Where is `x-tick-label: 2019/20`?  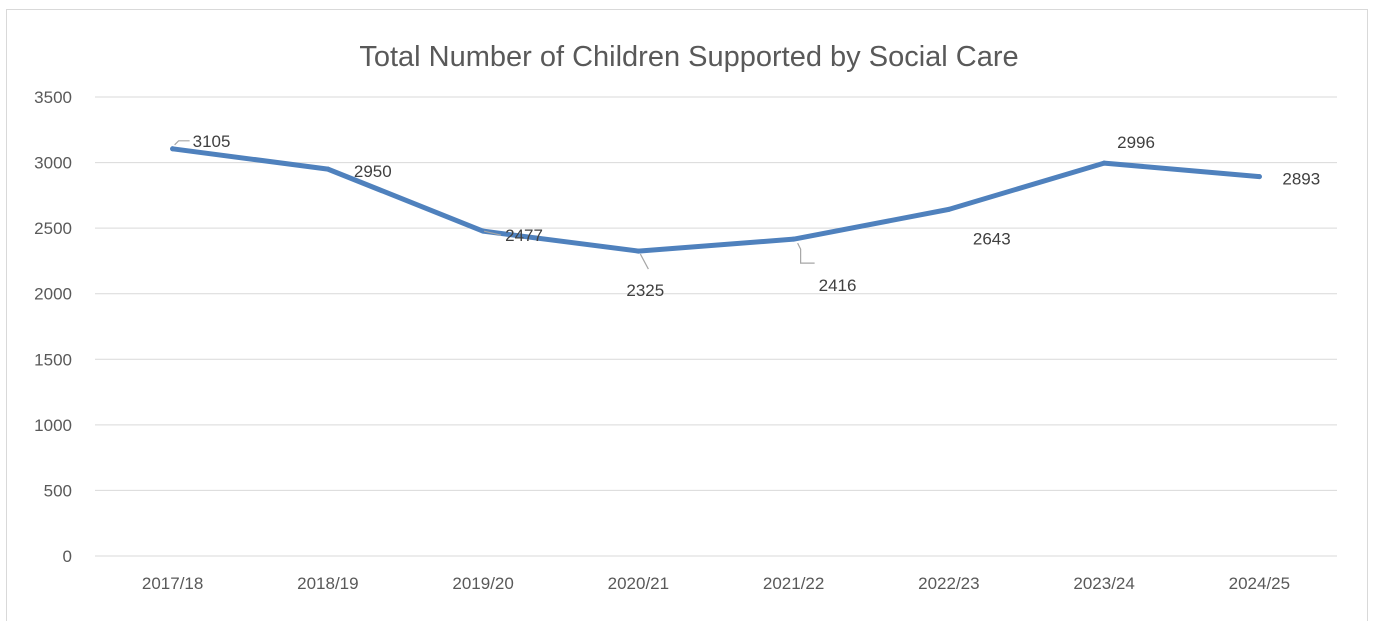 x-tick-label: 2019/20 is located at coordinates (482, 583).